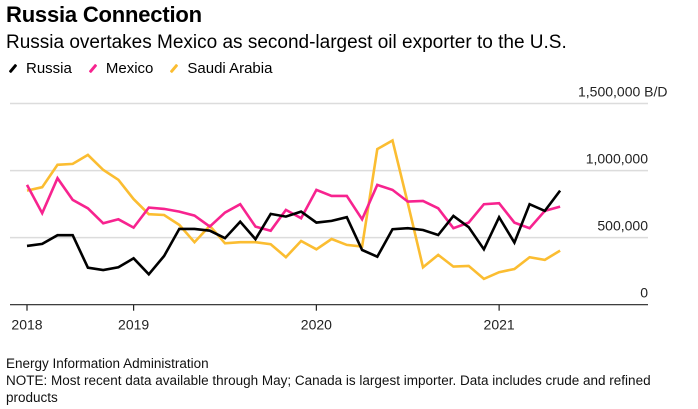 The height and width of the screenshot is (409, 698). What do you see at coordinates (26, 325) in the screenshot?
I see `x-tick-label: 2018` at bounding box center [26, 325].